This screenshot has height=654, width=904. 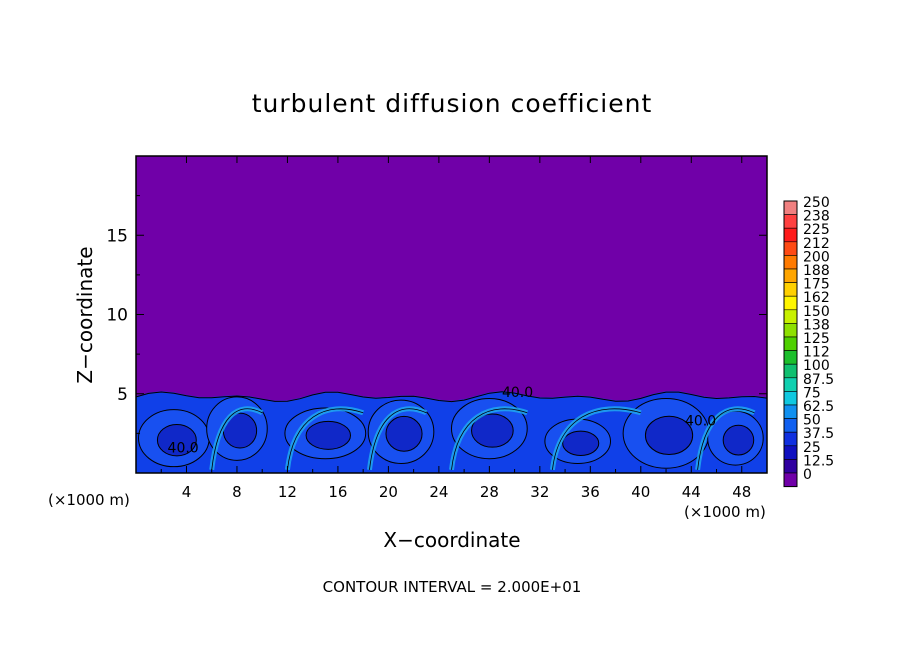 What do you see at coordinates (451, 540) in the screenshot?
I see `x-axis-label: X−coordinate` at bounding box center [451, 540].